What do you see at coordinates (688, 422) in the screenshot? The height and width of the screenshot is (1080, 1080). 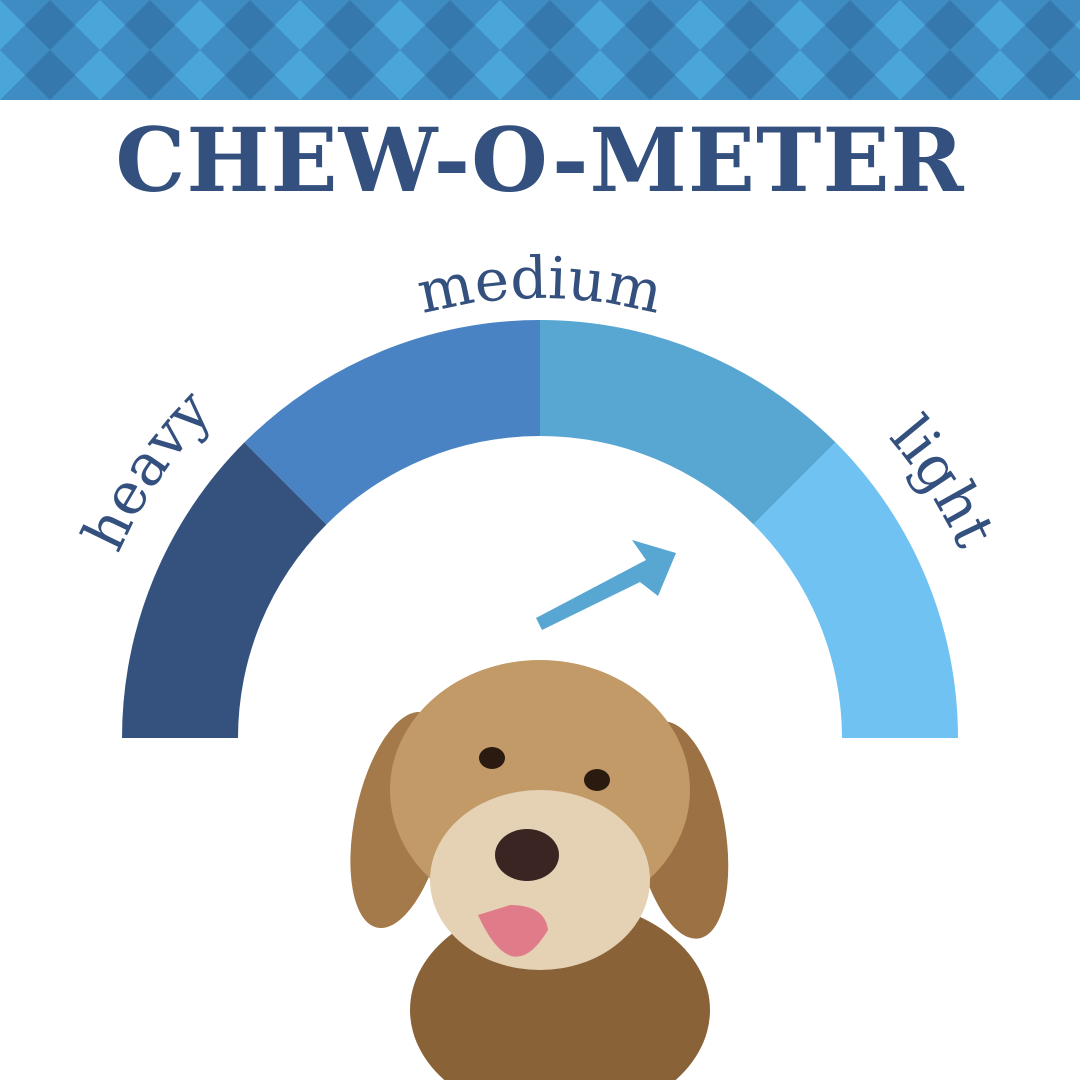 I see `gauge-segment-medium-light` at bounding box center [688, 422].